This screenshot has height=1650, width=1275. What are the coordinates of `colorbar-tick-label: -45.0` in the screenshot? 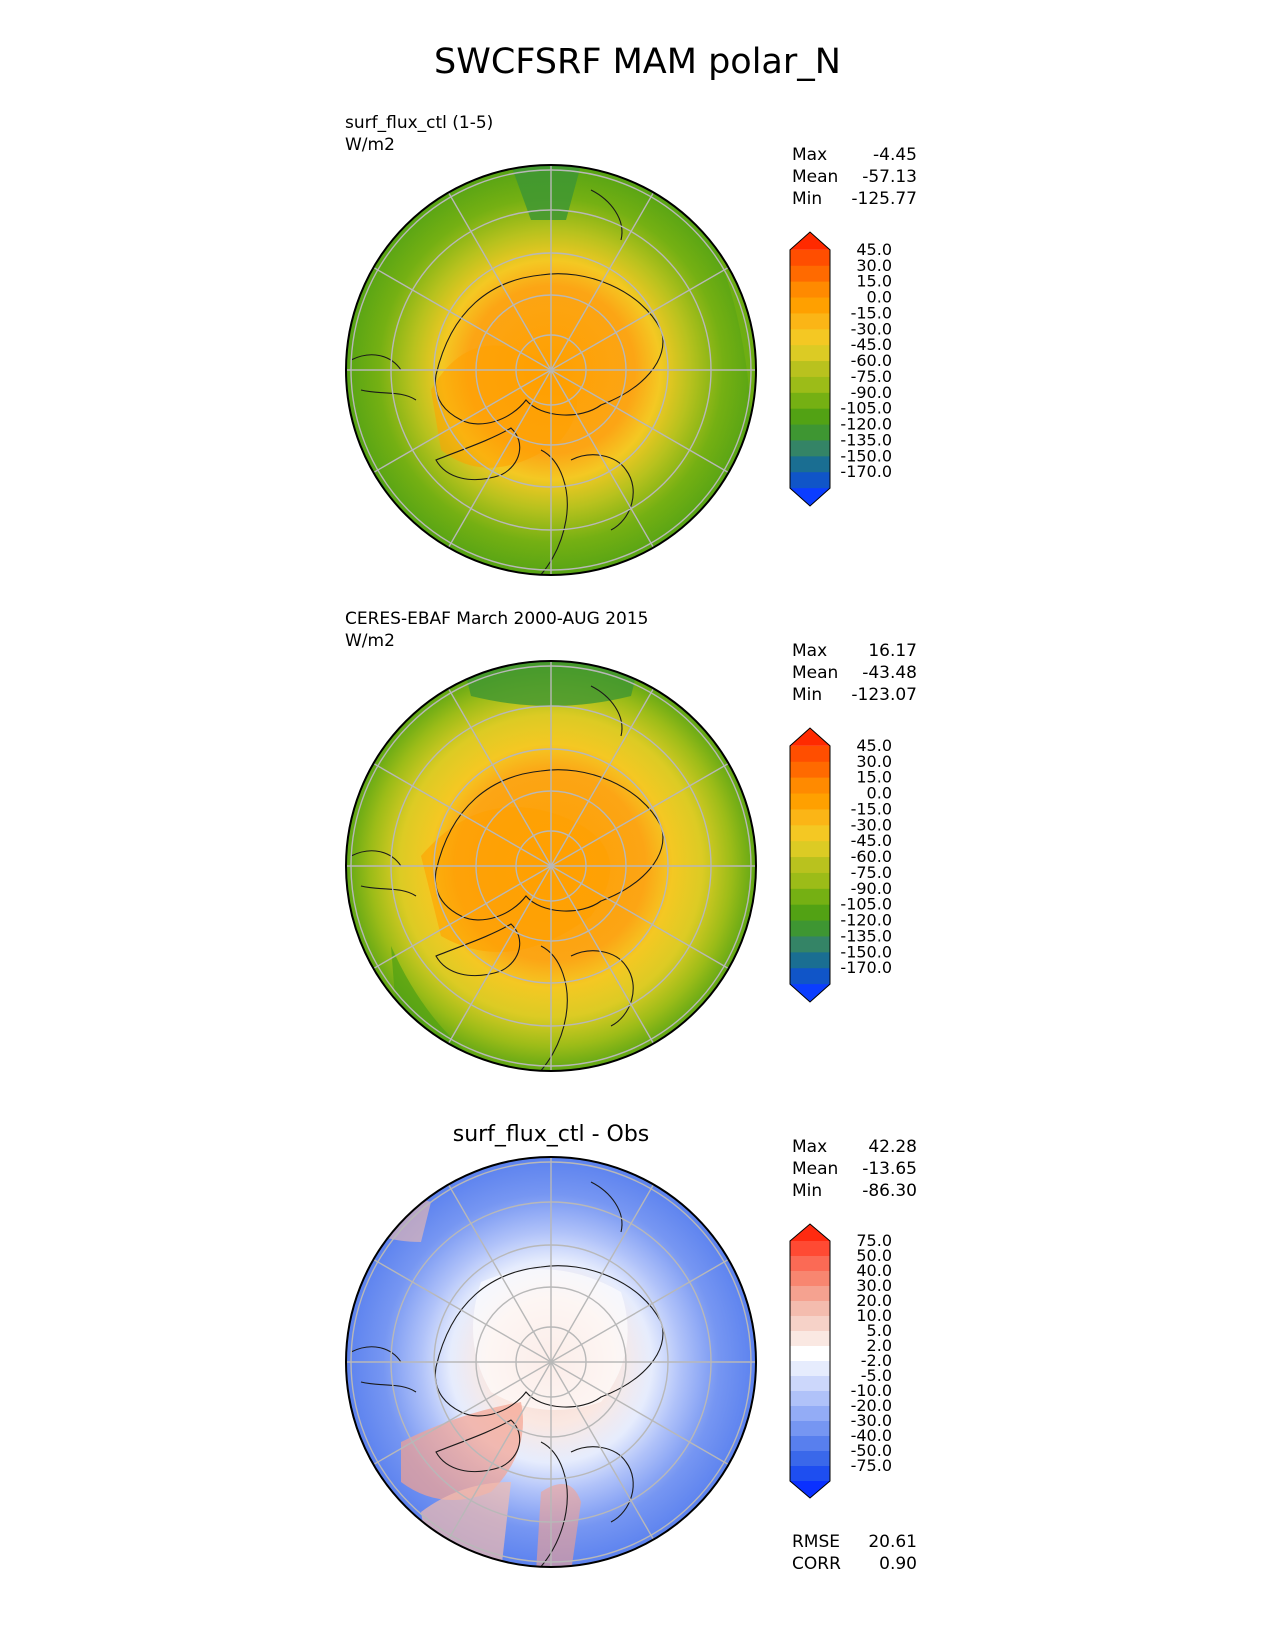 It's located at (871, 344).